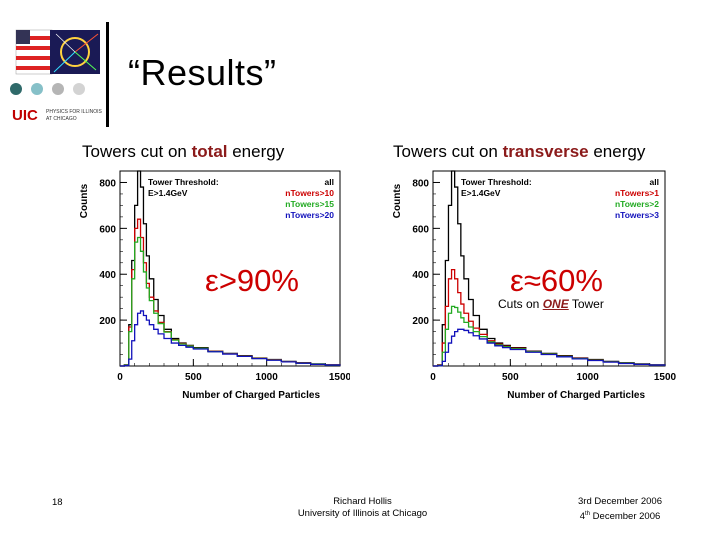 This screenshot has height=540, width=720. I want to click on left-subtitle: Towers cut on total energy, so click(183, 152).